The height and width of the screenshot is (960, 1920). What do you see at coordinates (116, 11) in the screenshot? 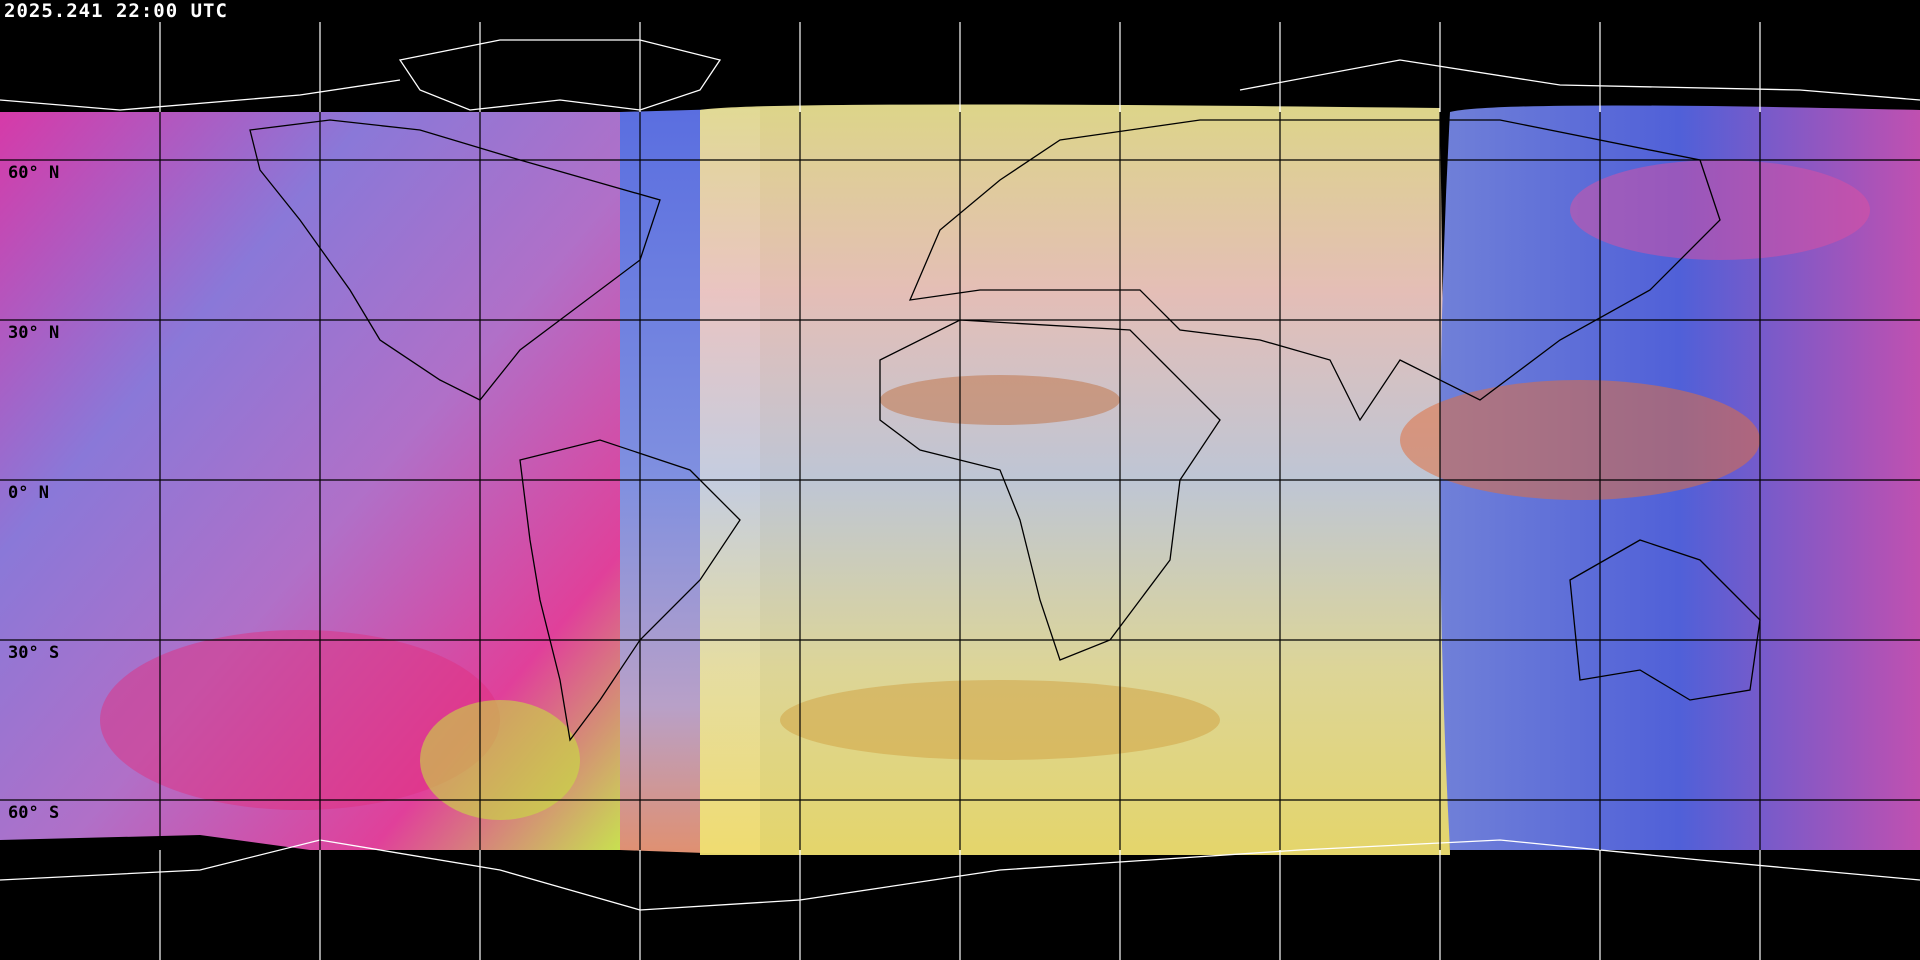
I see `timestamp-label: 2025.241 22:00 UTC` at bounding box center [116, 11].